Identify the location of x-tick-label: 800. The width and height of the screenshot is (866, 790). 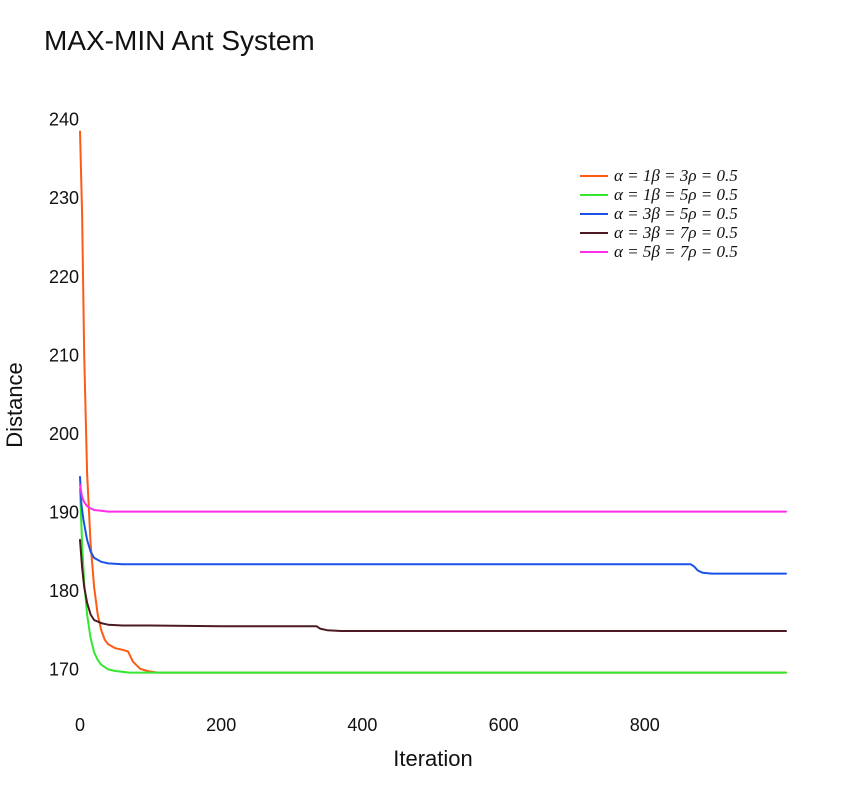
(645, 725).